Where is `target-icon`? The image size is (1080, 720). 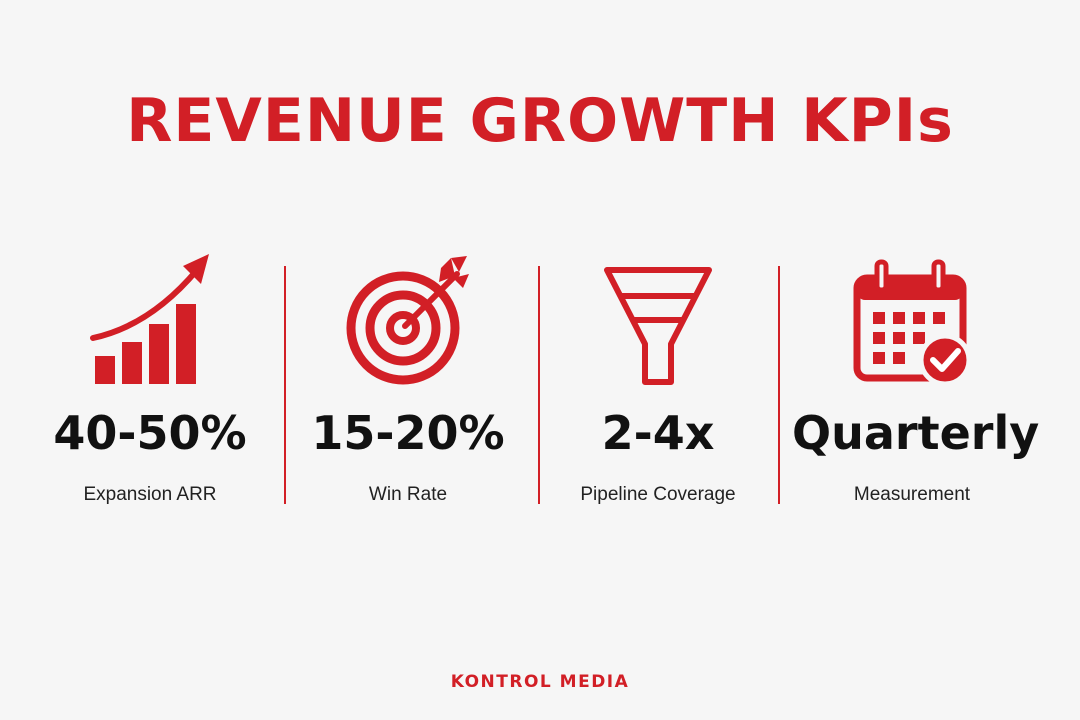
target-icon is located at coordinates (408, 318).